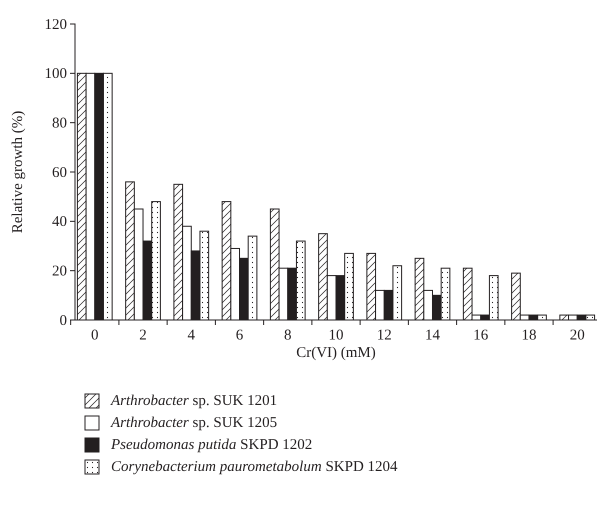 This screenshot has width=599, height=508. Describe the element at coordinates (194, 423) in the screenshot. I see `legend-label: Arthrobacter sp. SUK 1205` at that location.